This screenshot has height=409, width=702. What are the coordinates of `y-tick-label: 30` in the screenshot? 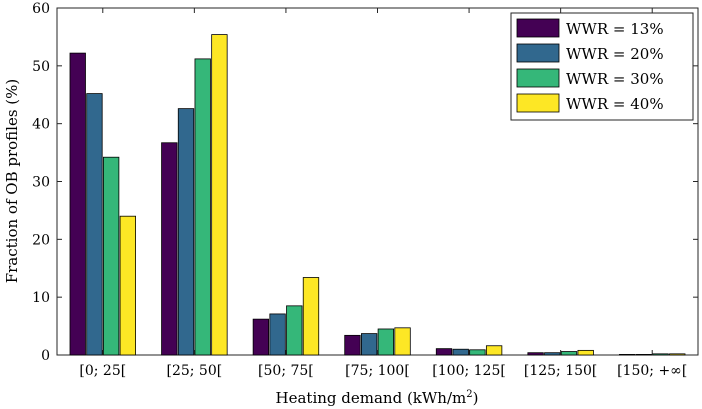 It's located at (41, 183).